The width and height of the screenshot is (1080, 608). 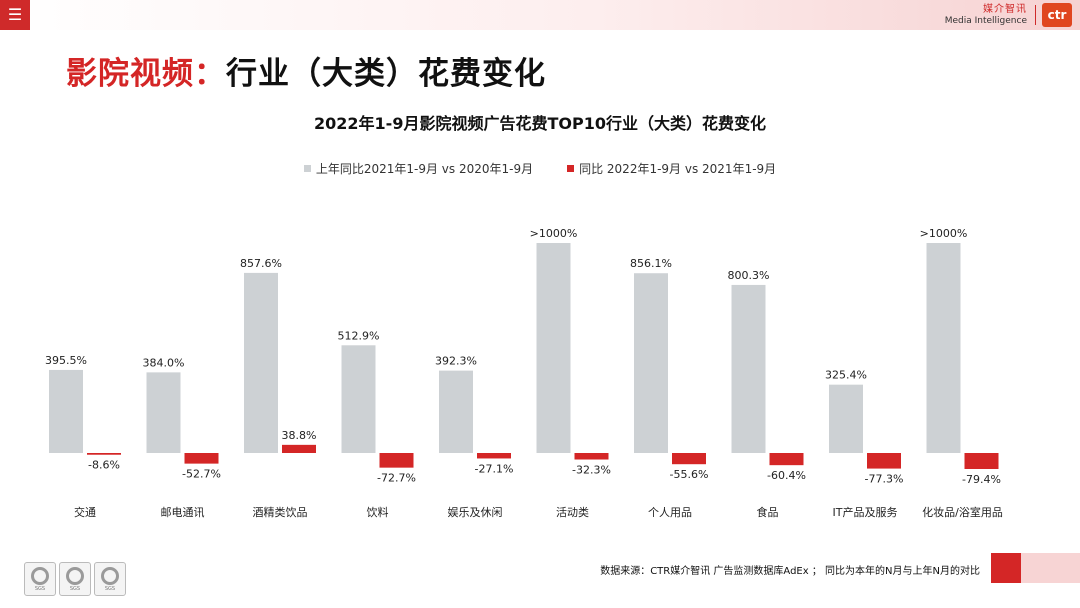 I want to click on data-label-2021: 395.5%, so click(x=66, y=360).